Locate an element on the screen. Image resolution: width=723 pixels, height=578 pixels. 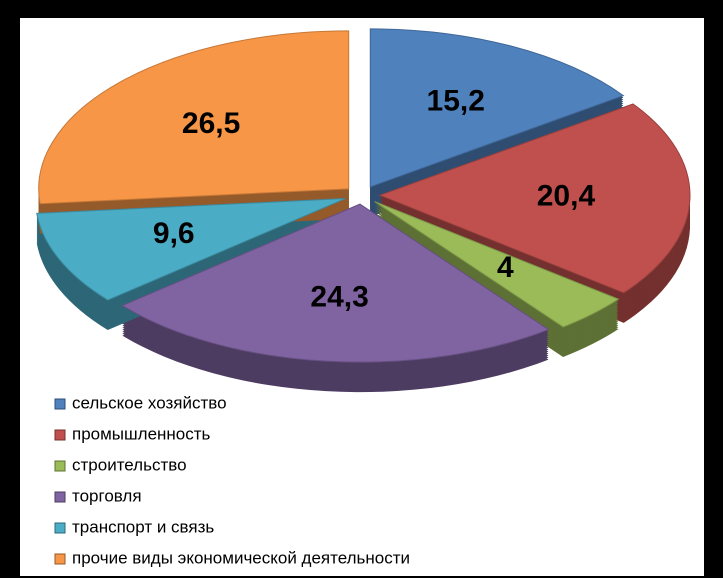
legend-label: транспорт и связь is located at coordinates (143, 526).